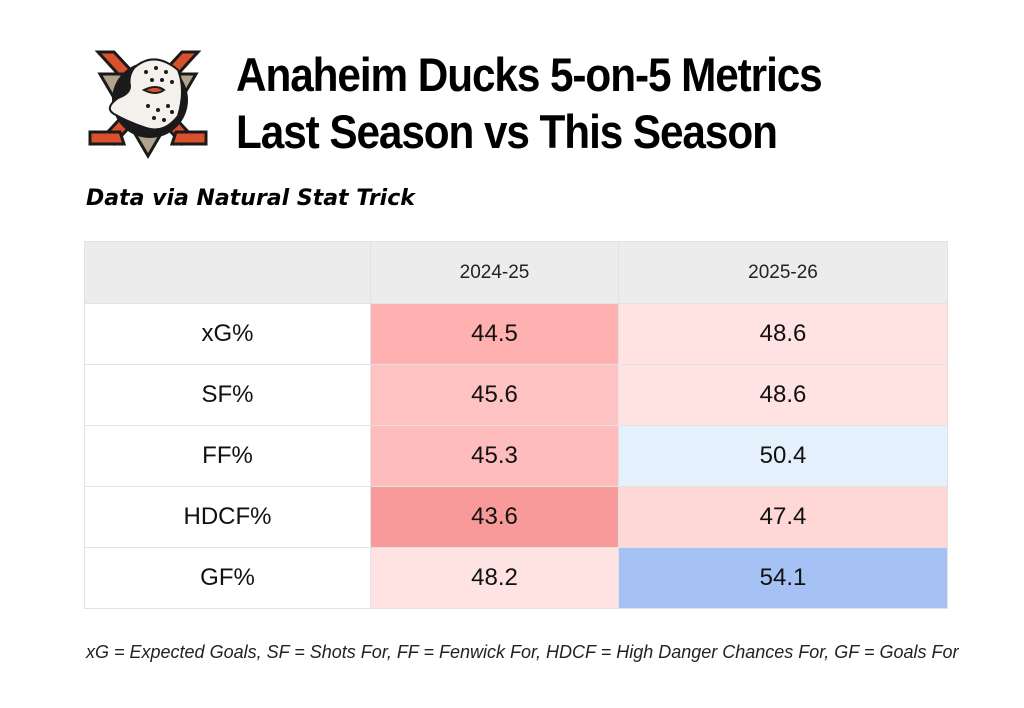  Describe the element at coordinates (783, 456) in the screenshot. I see `value-cell-2025-26: 50.4` at that location.